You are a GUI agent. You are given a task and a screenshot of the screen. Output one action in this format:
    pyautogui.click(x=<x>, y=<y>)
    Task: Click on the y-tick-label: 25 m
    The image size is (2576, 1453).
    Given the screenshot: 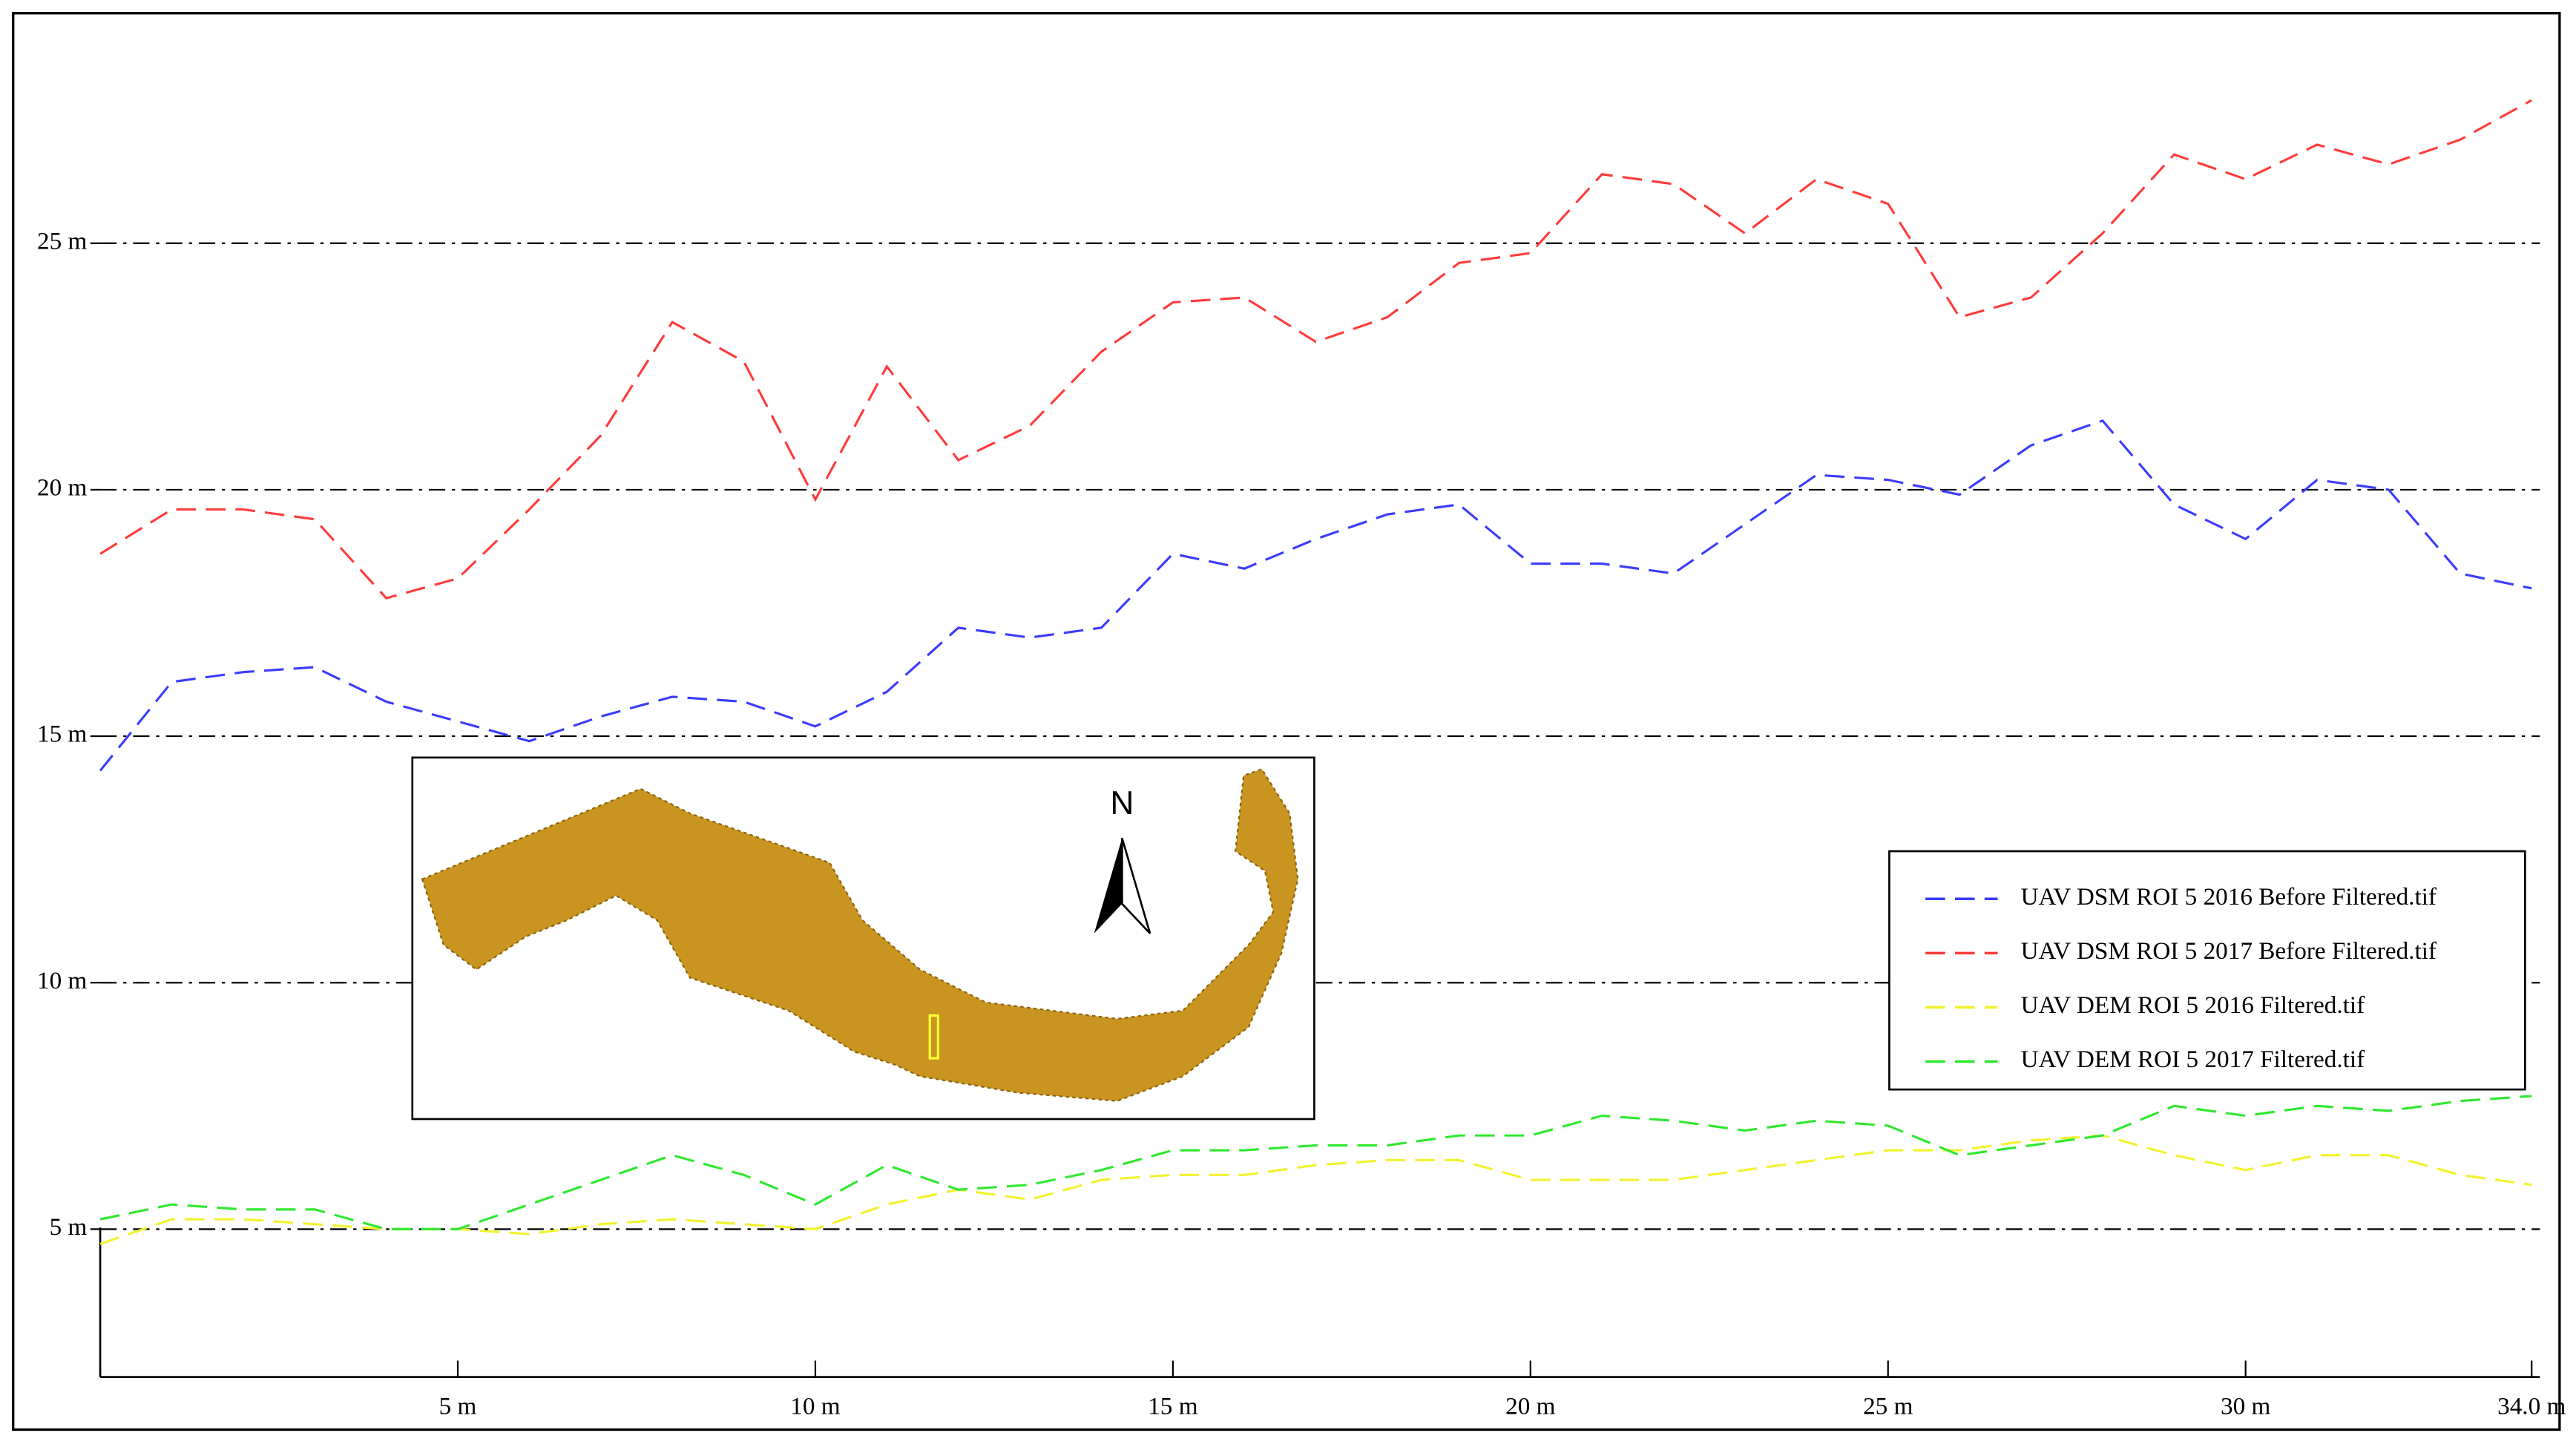 What is the action you would take?
    pyautogui.click(x=62, y=241)
    